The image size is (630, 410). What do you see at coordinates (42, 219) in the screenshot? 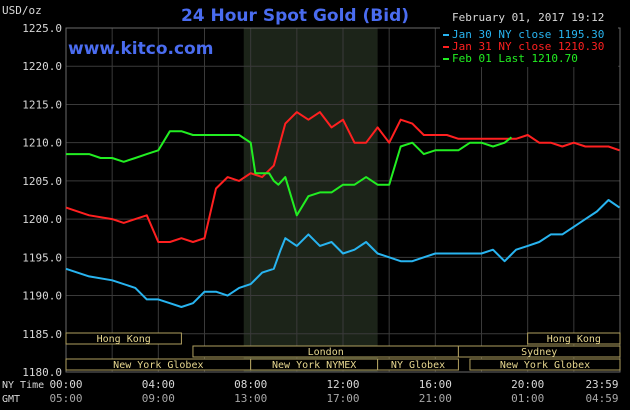
I see `y-tick-label: 1200.0` at bounding box center [42, 219].